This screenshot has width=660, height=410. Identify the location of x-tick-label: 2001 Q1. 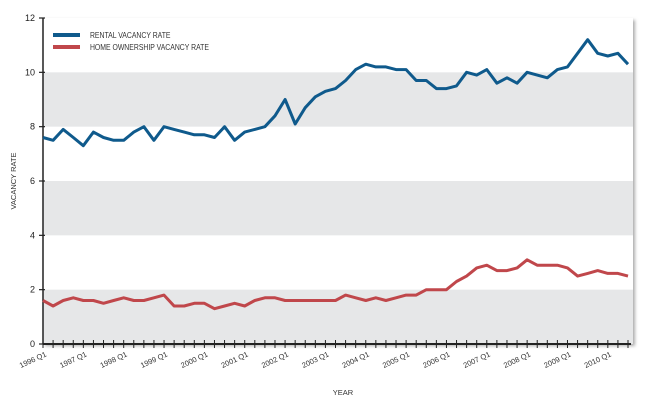
(235, 360).